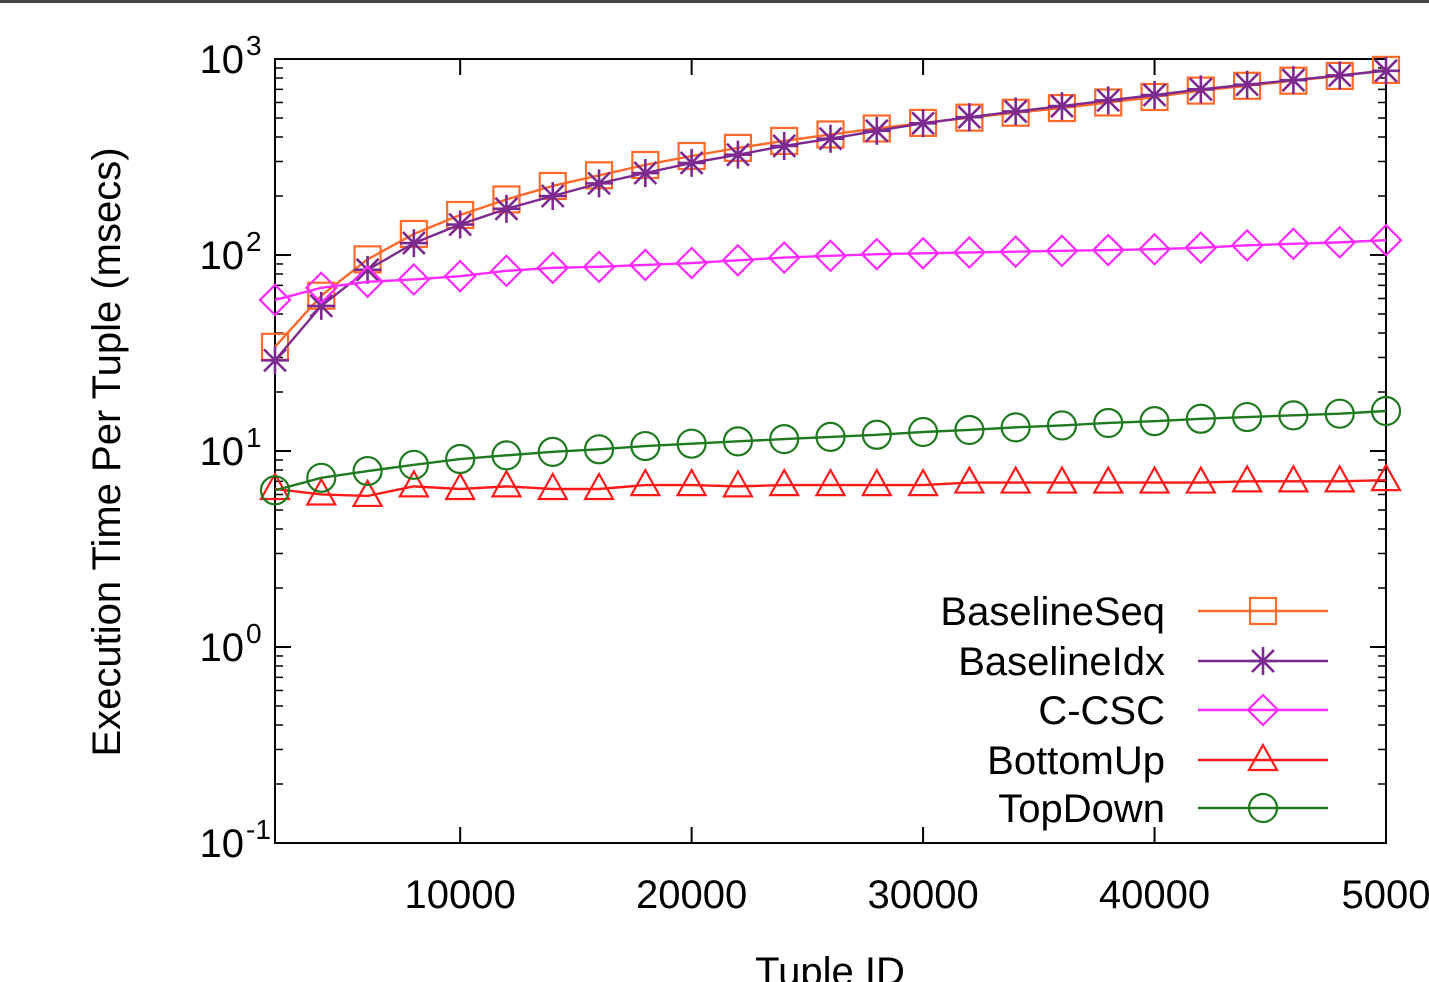 The height and width of the screenshot is (982, 1429). Describe the element at coordinates (254, 45) in the screenshot. I see `y-tick-label-exponent: 3` at that location.